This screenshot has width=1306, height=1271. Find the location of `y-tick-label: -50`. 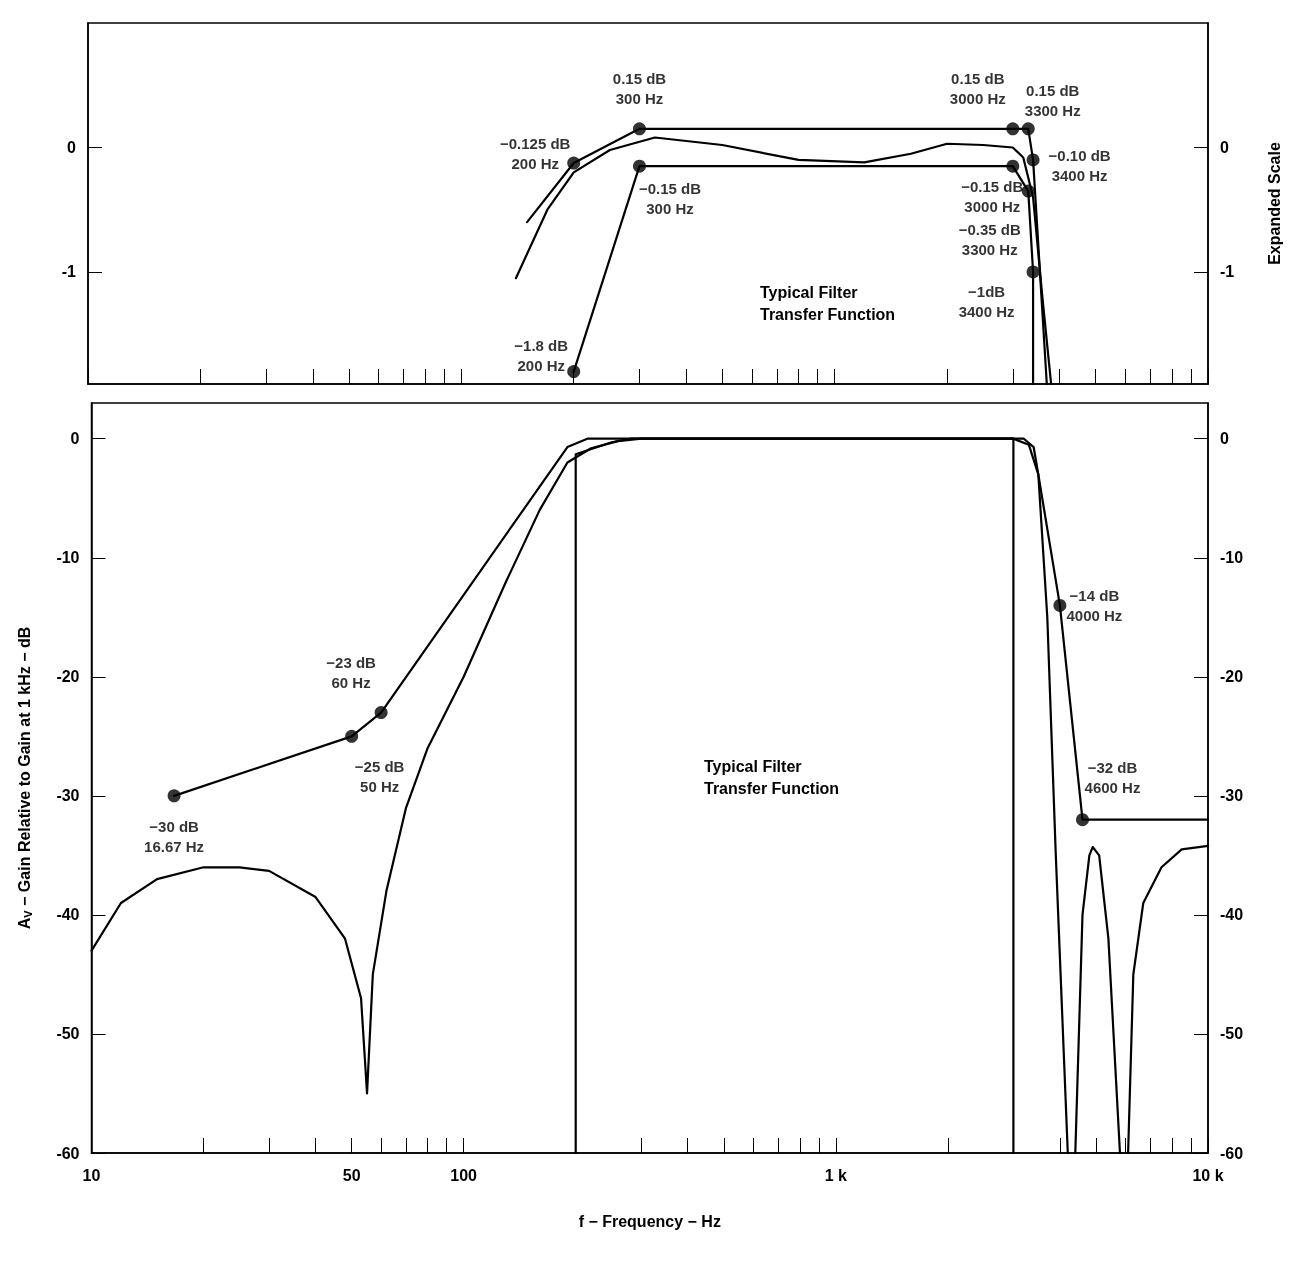

y-tick-label: -50 is located at coordinates (68, 1034).